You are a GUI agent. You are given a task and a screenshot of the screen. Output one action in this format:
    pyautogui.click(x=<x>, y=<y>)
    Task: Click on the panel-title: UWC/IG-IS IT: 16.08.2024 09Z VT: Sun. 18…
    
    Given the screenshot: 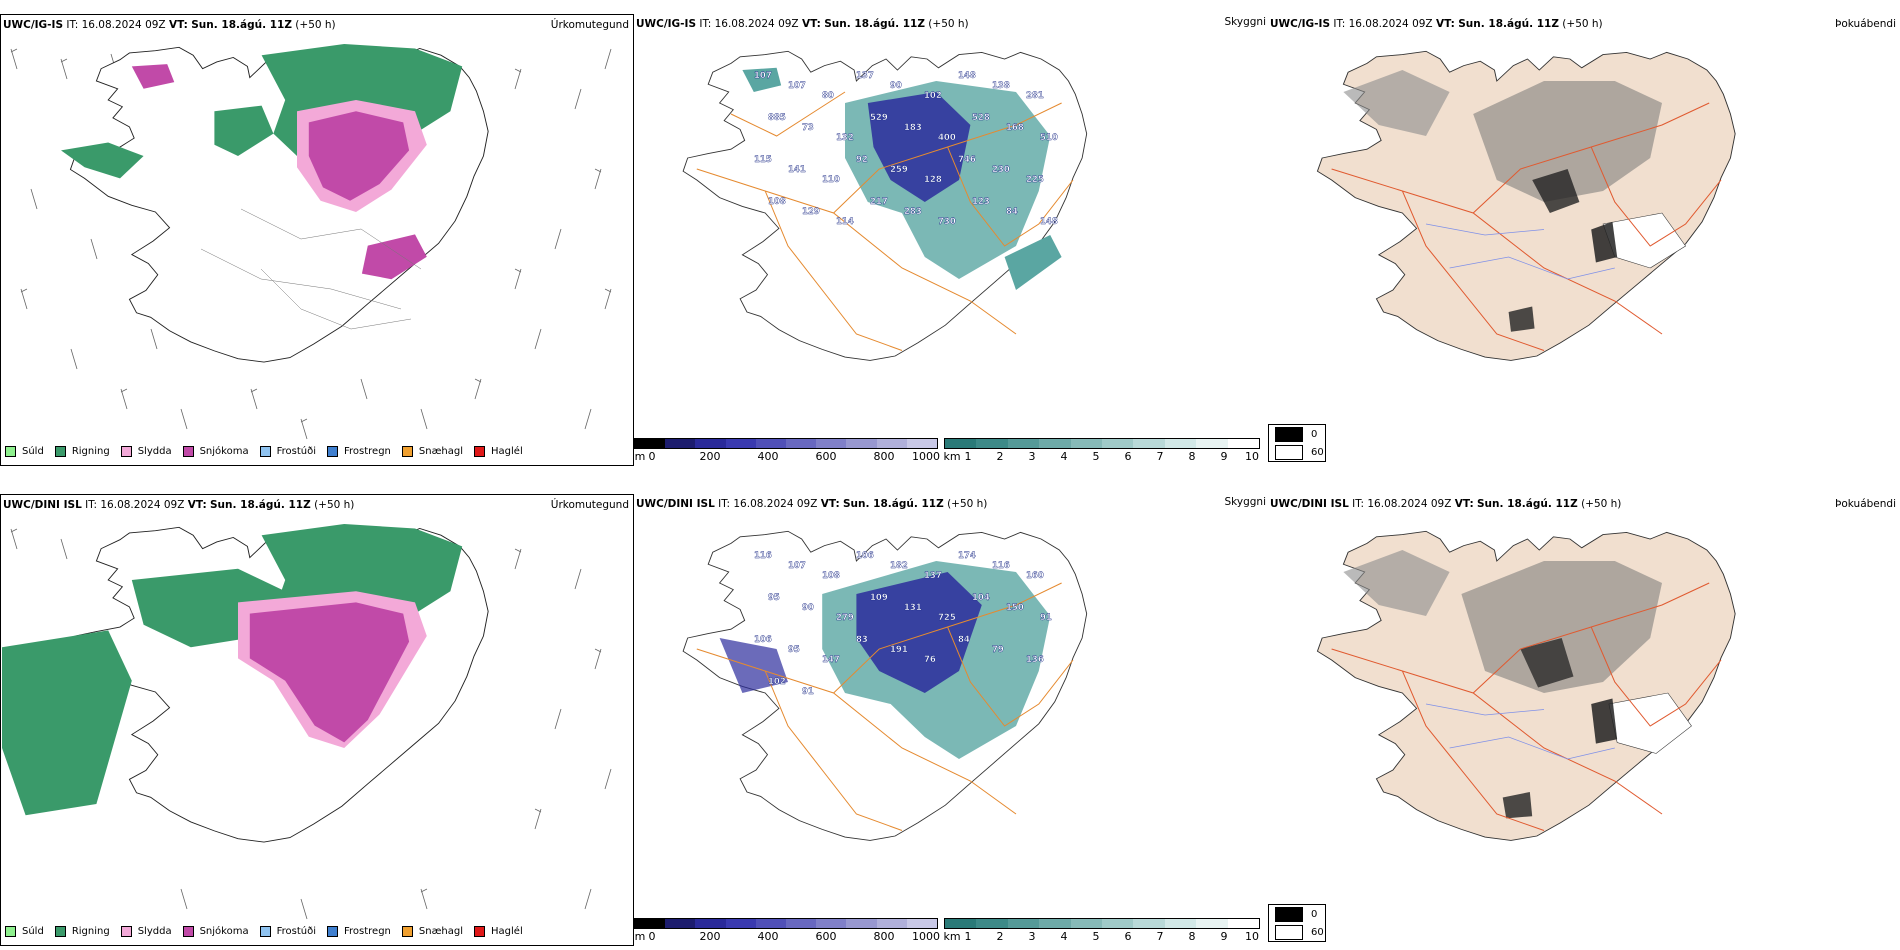 What is the action you would take?
    pyautogui.click(x=1436, y=24)
    